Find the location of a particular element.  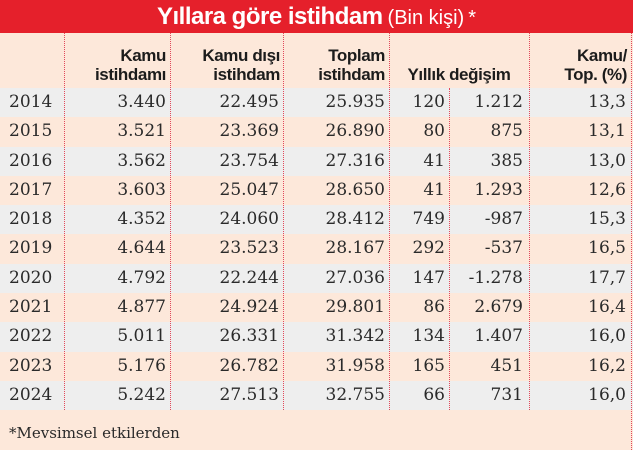

cell-year: 2021 is located at coordinates (31, 307).